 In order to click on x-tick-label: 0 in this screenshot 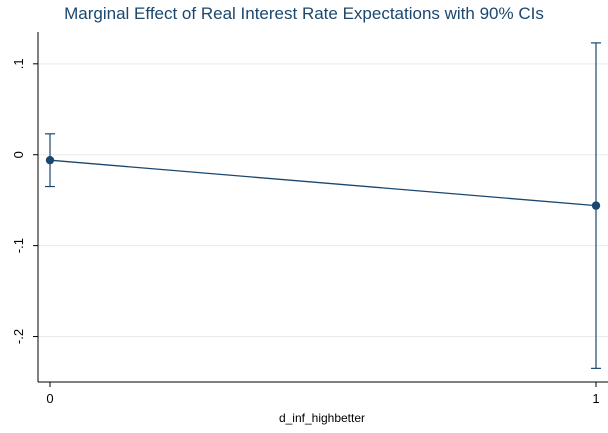, I will do `click(49, 398)`.